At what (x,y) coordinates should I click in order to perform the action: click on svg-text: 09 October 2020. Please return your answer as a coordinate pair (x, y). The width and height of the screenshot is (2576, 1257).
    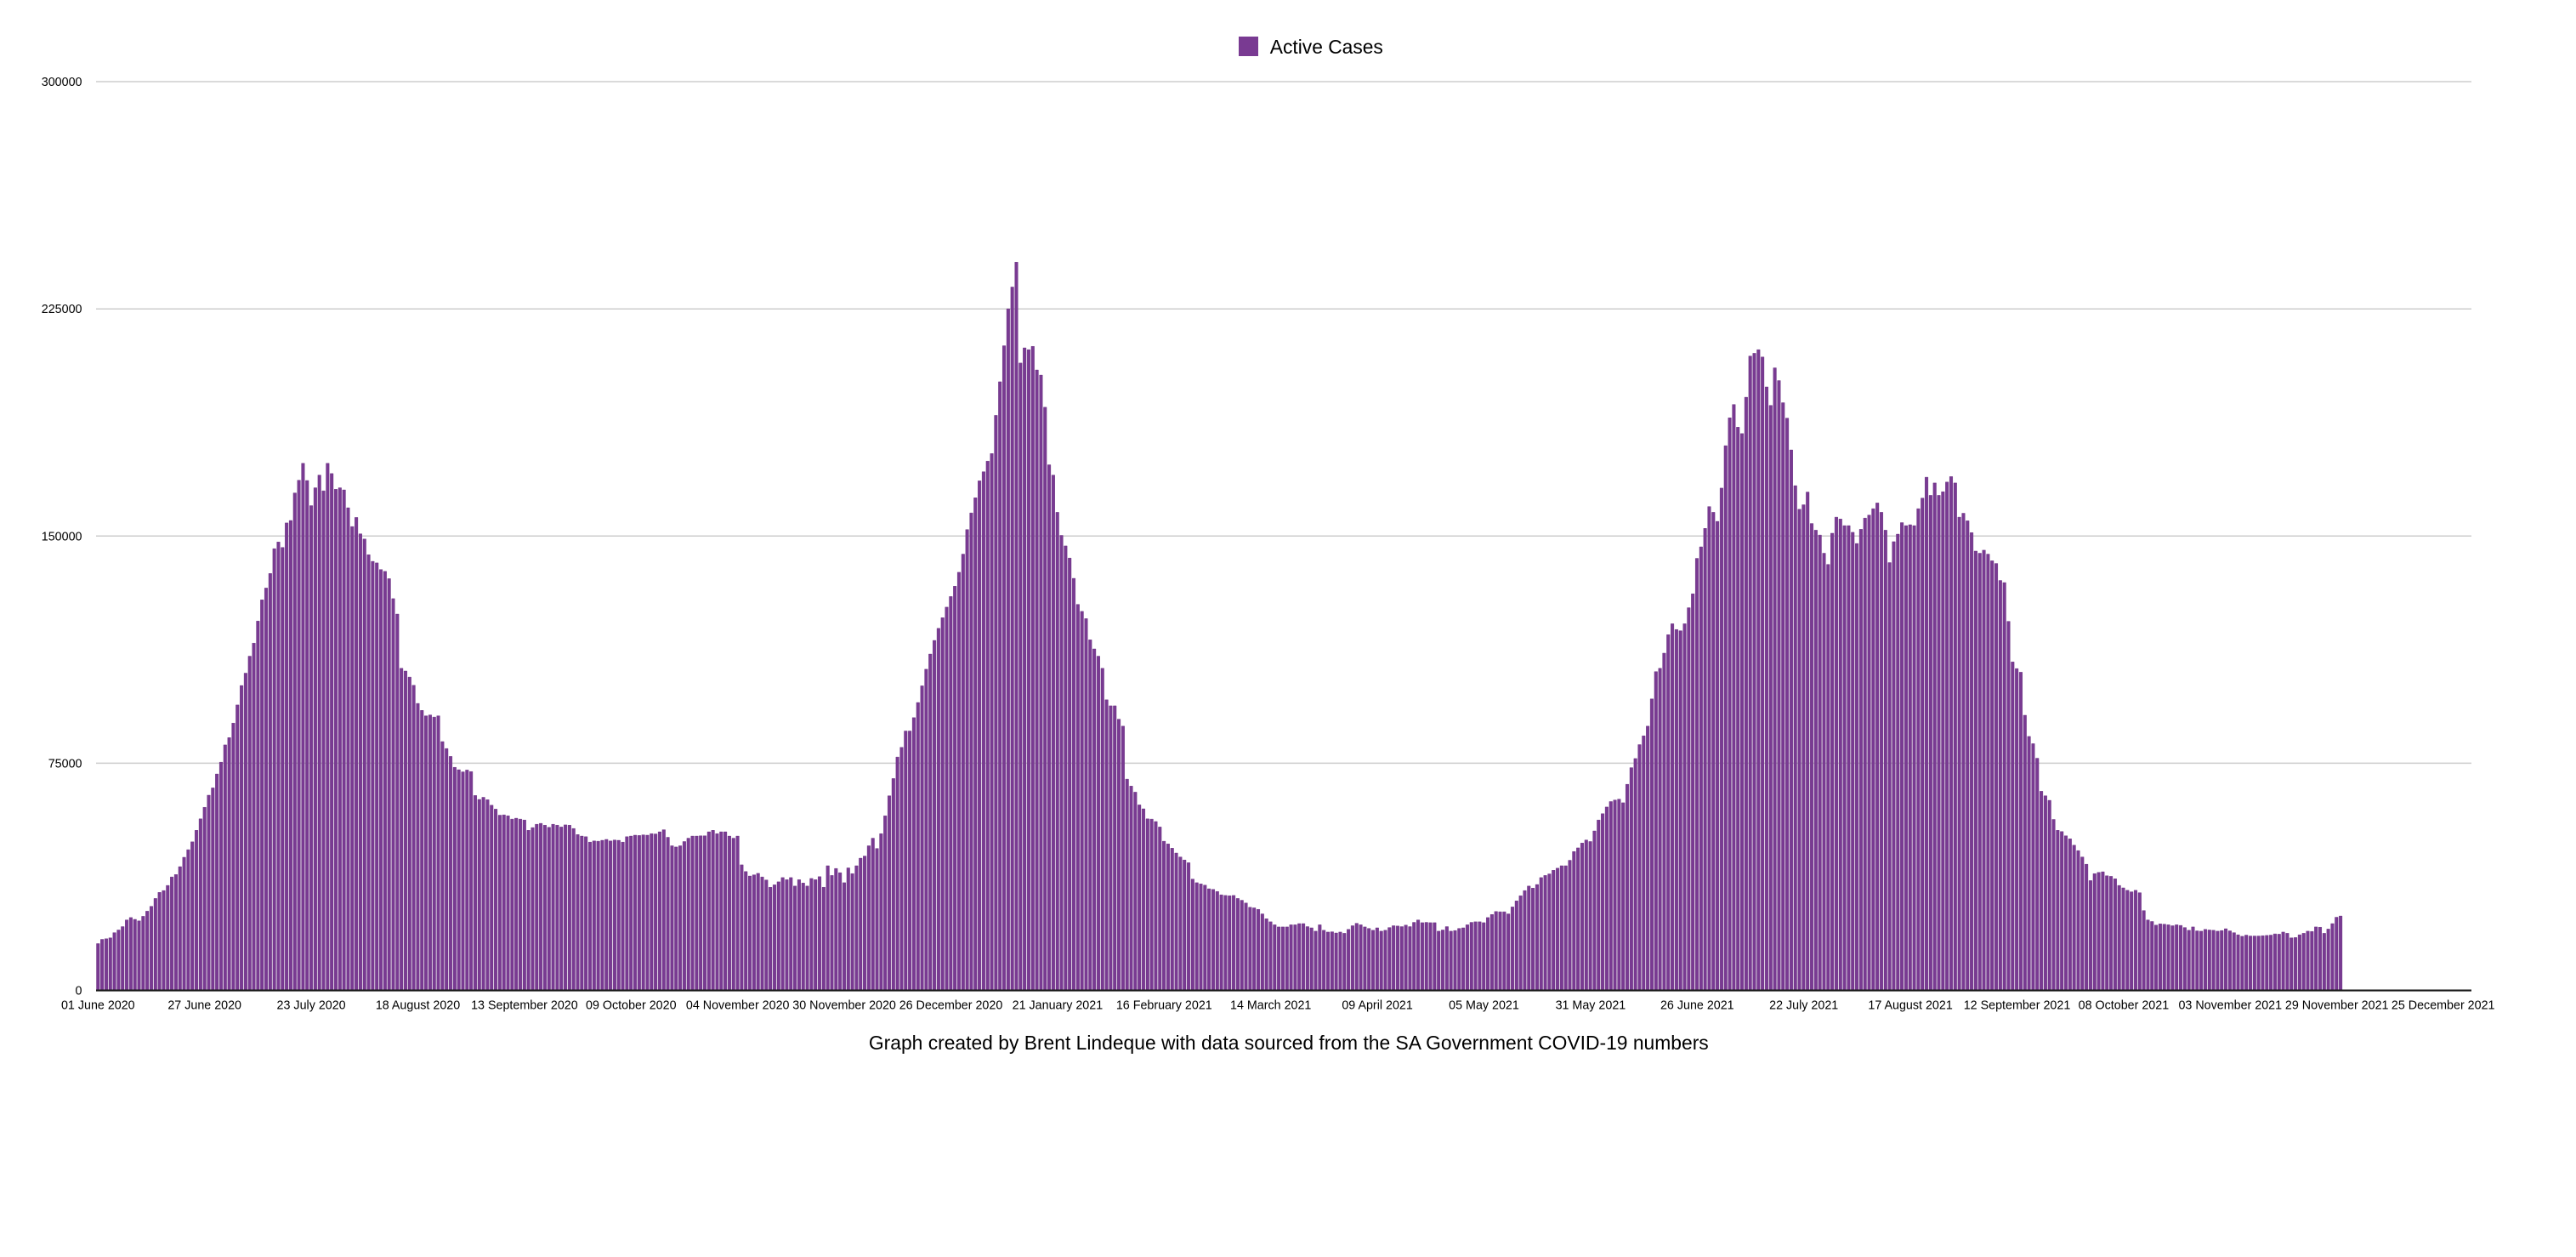
    Looking at the image, I should click on (631, 1006).